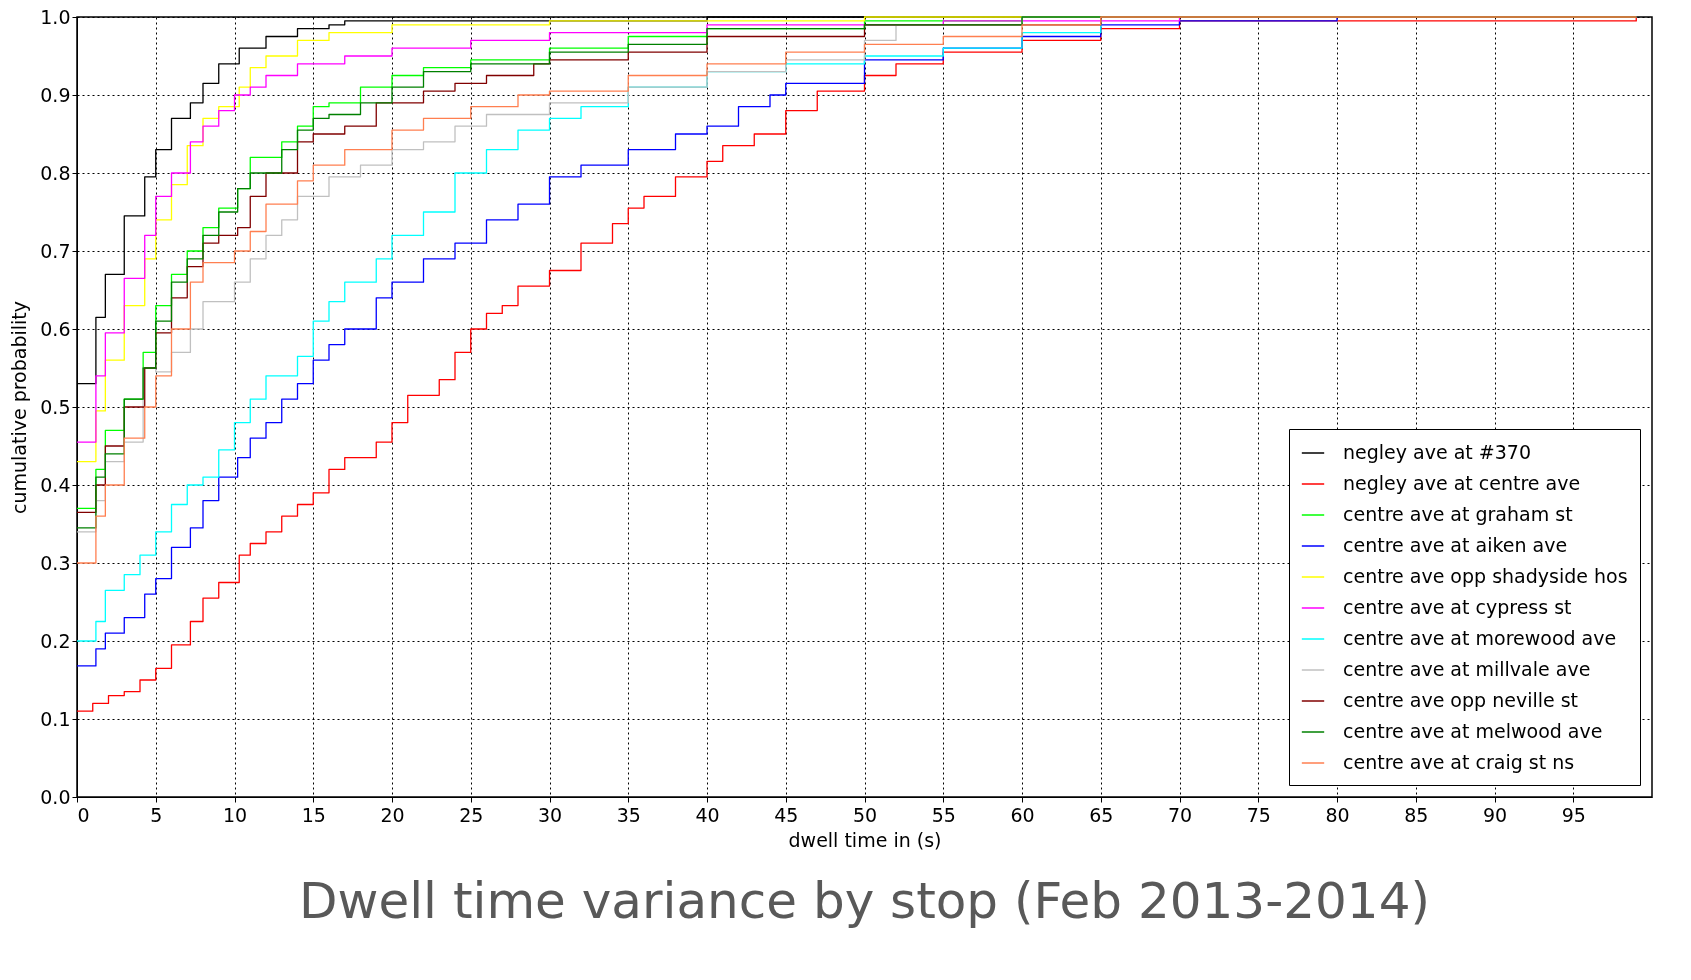 This screenshot has height=980, width=1691. Describe the element at coordinates (55, 406) in the screenshot. I see `y-tick-label: 0.5` at that location.